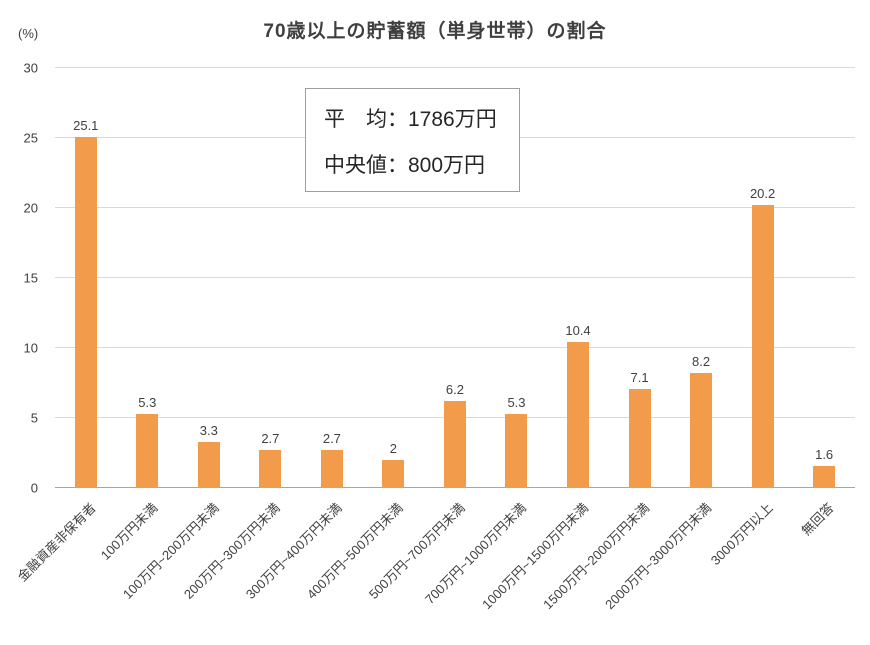  I want to click on bar-group: 2, so click(394, 278).